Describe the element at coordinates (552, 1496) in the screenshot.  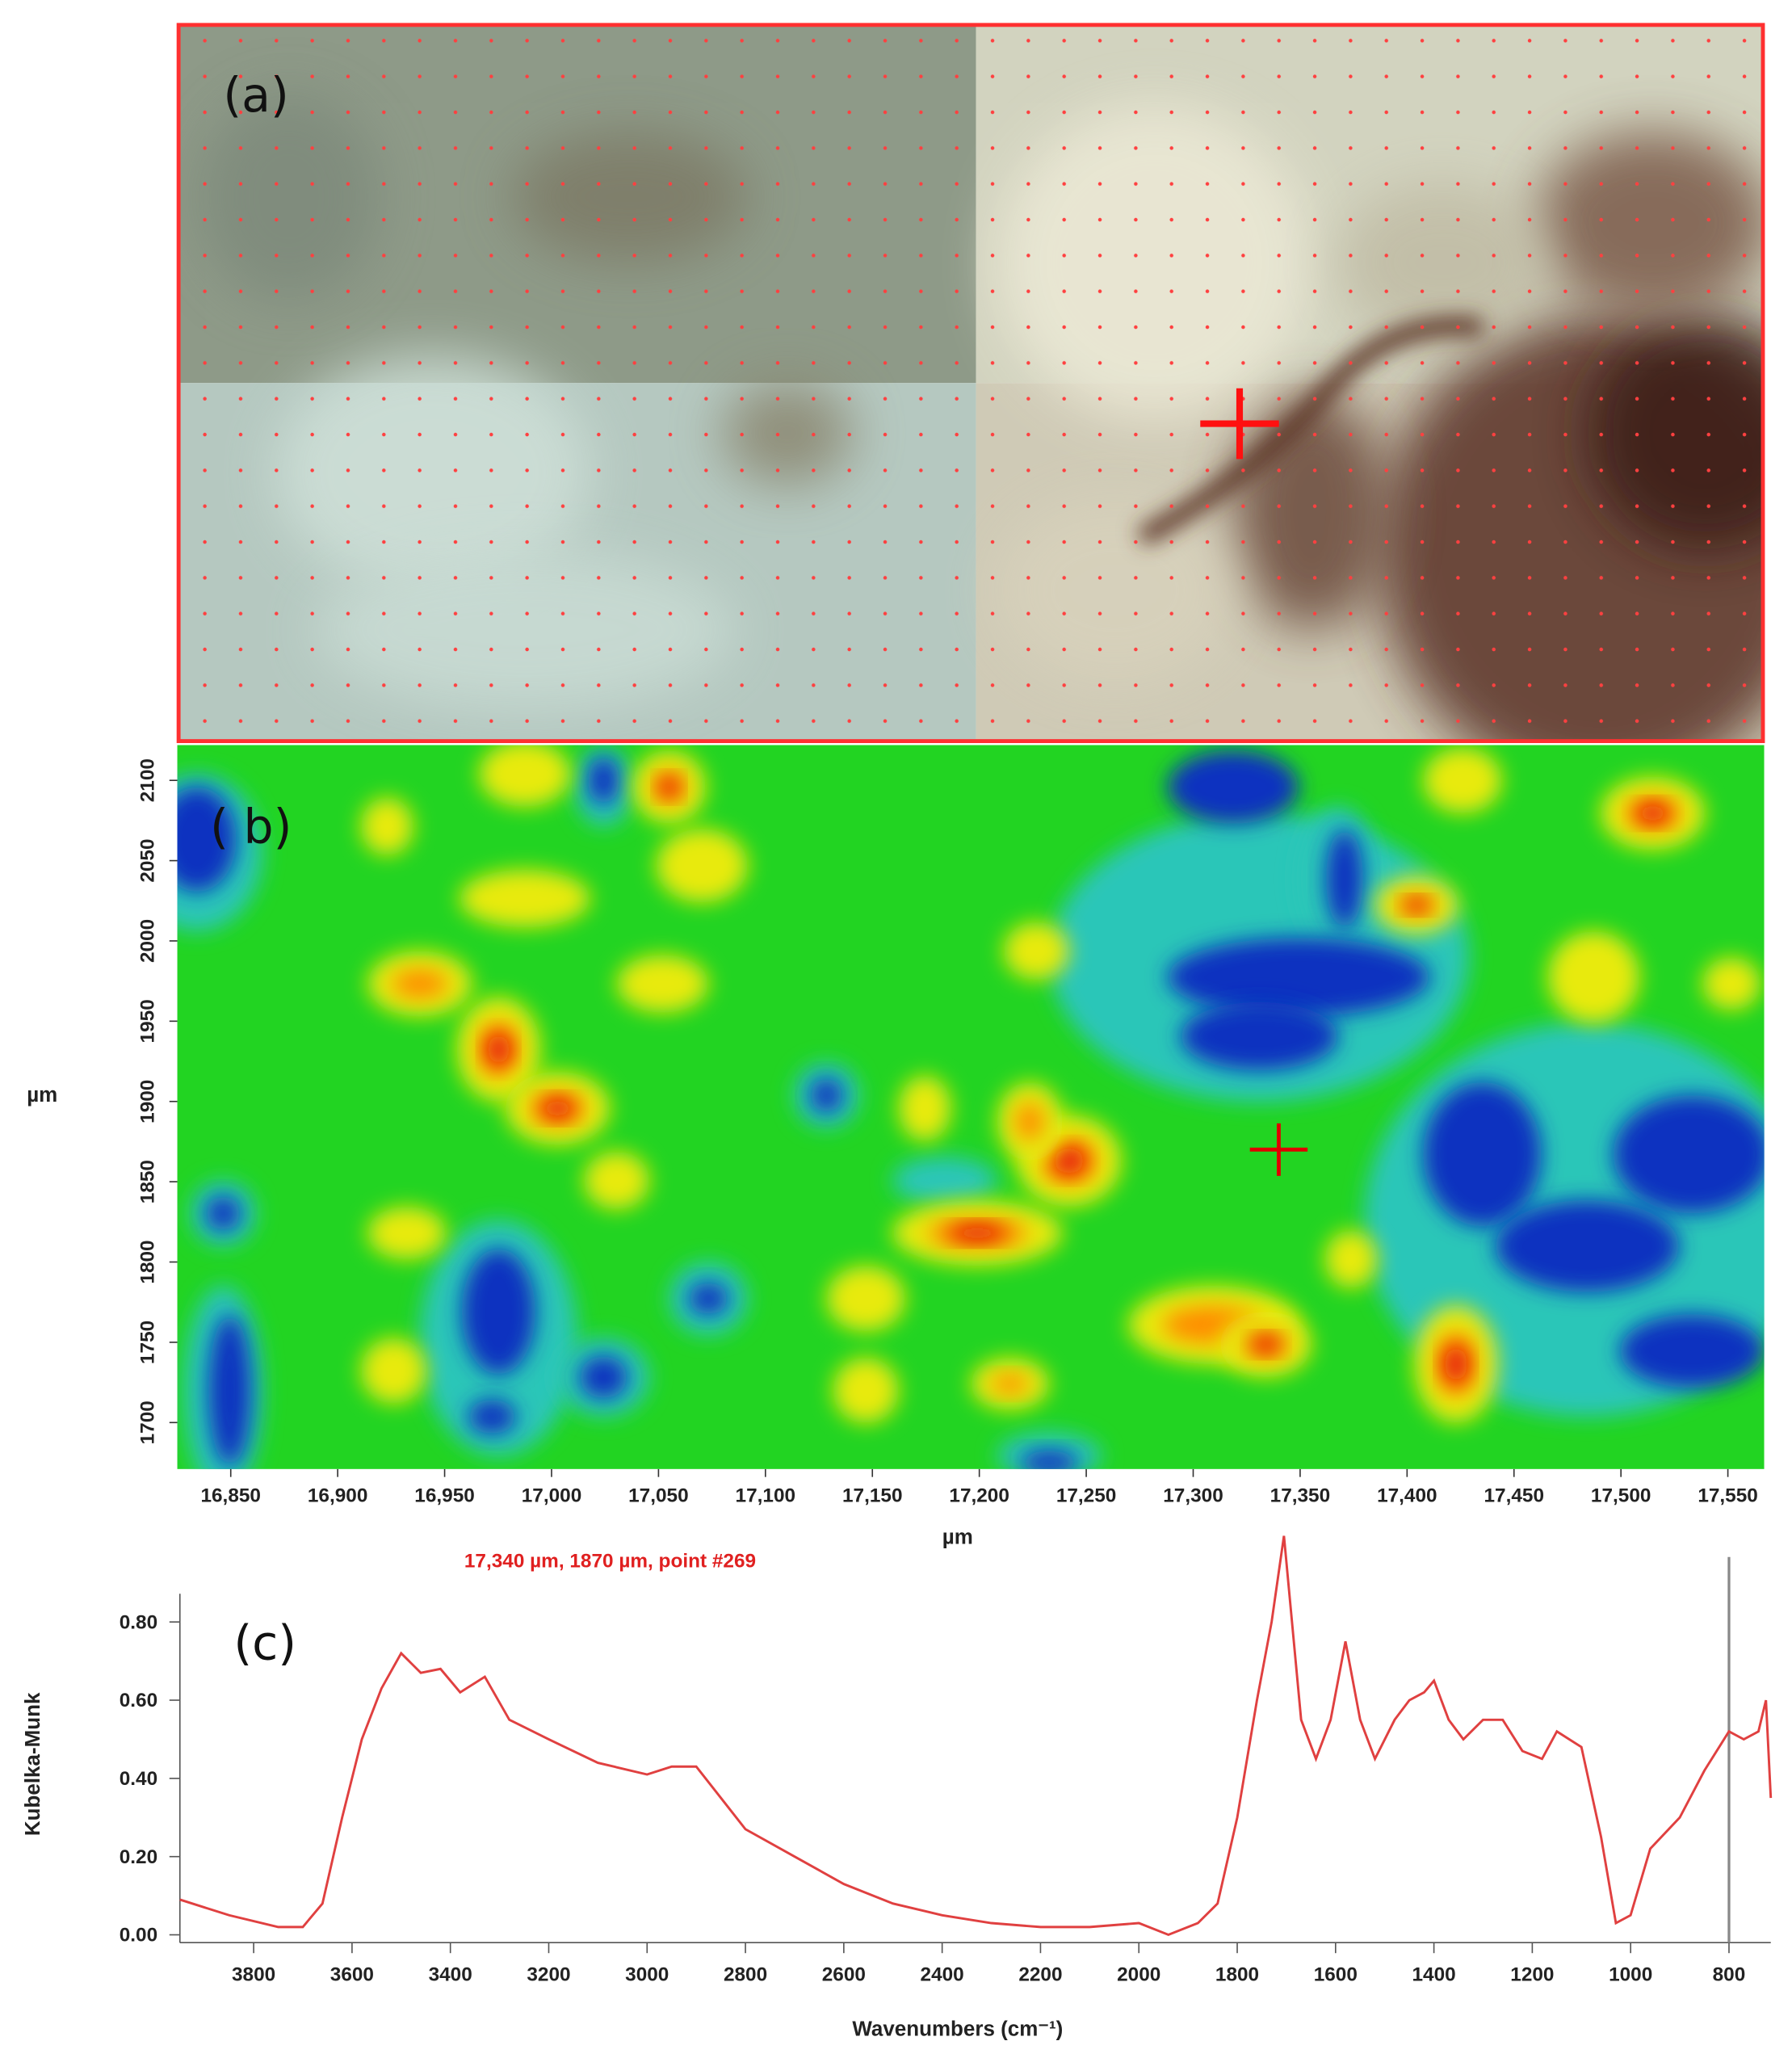
I see `x-tick-label: 17,000` at that location.